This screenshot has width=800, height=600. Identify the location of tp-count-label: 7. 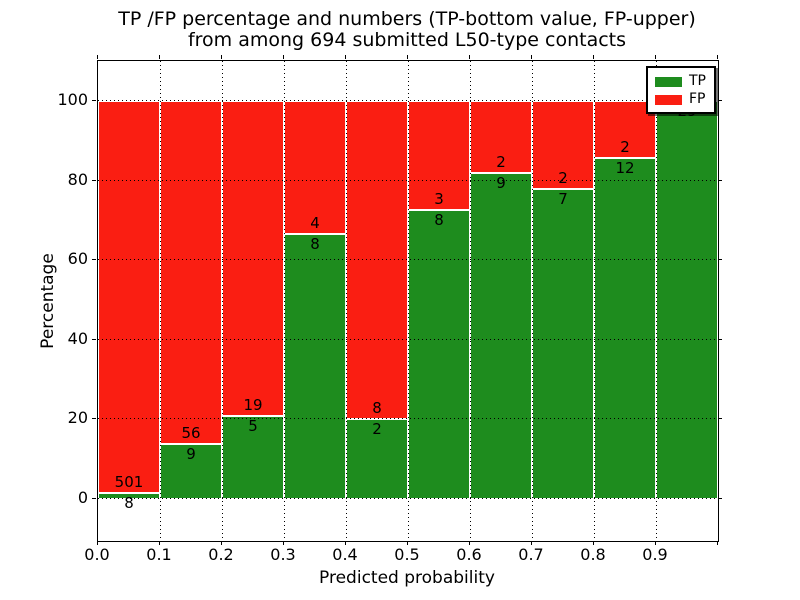
(563, 199).